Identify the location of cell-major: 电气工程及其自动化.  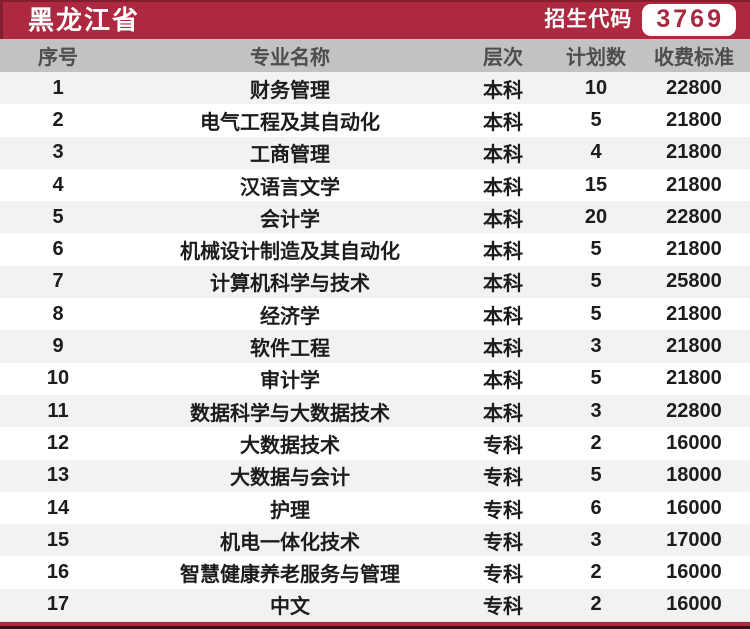
(290, 122).